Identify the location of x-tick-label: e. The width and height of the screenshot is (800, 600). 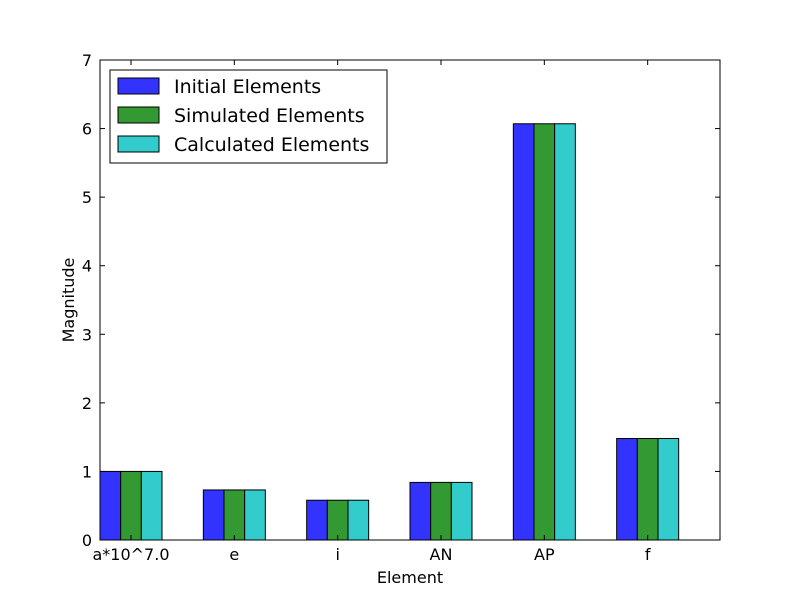
(234, 554).